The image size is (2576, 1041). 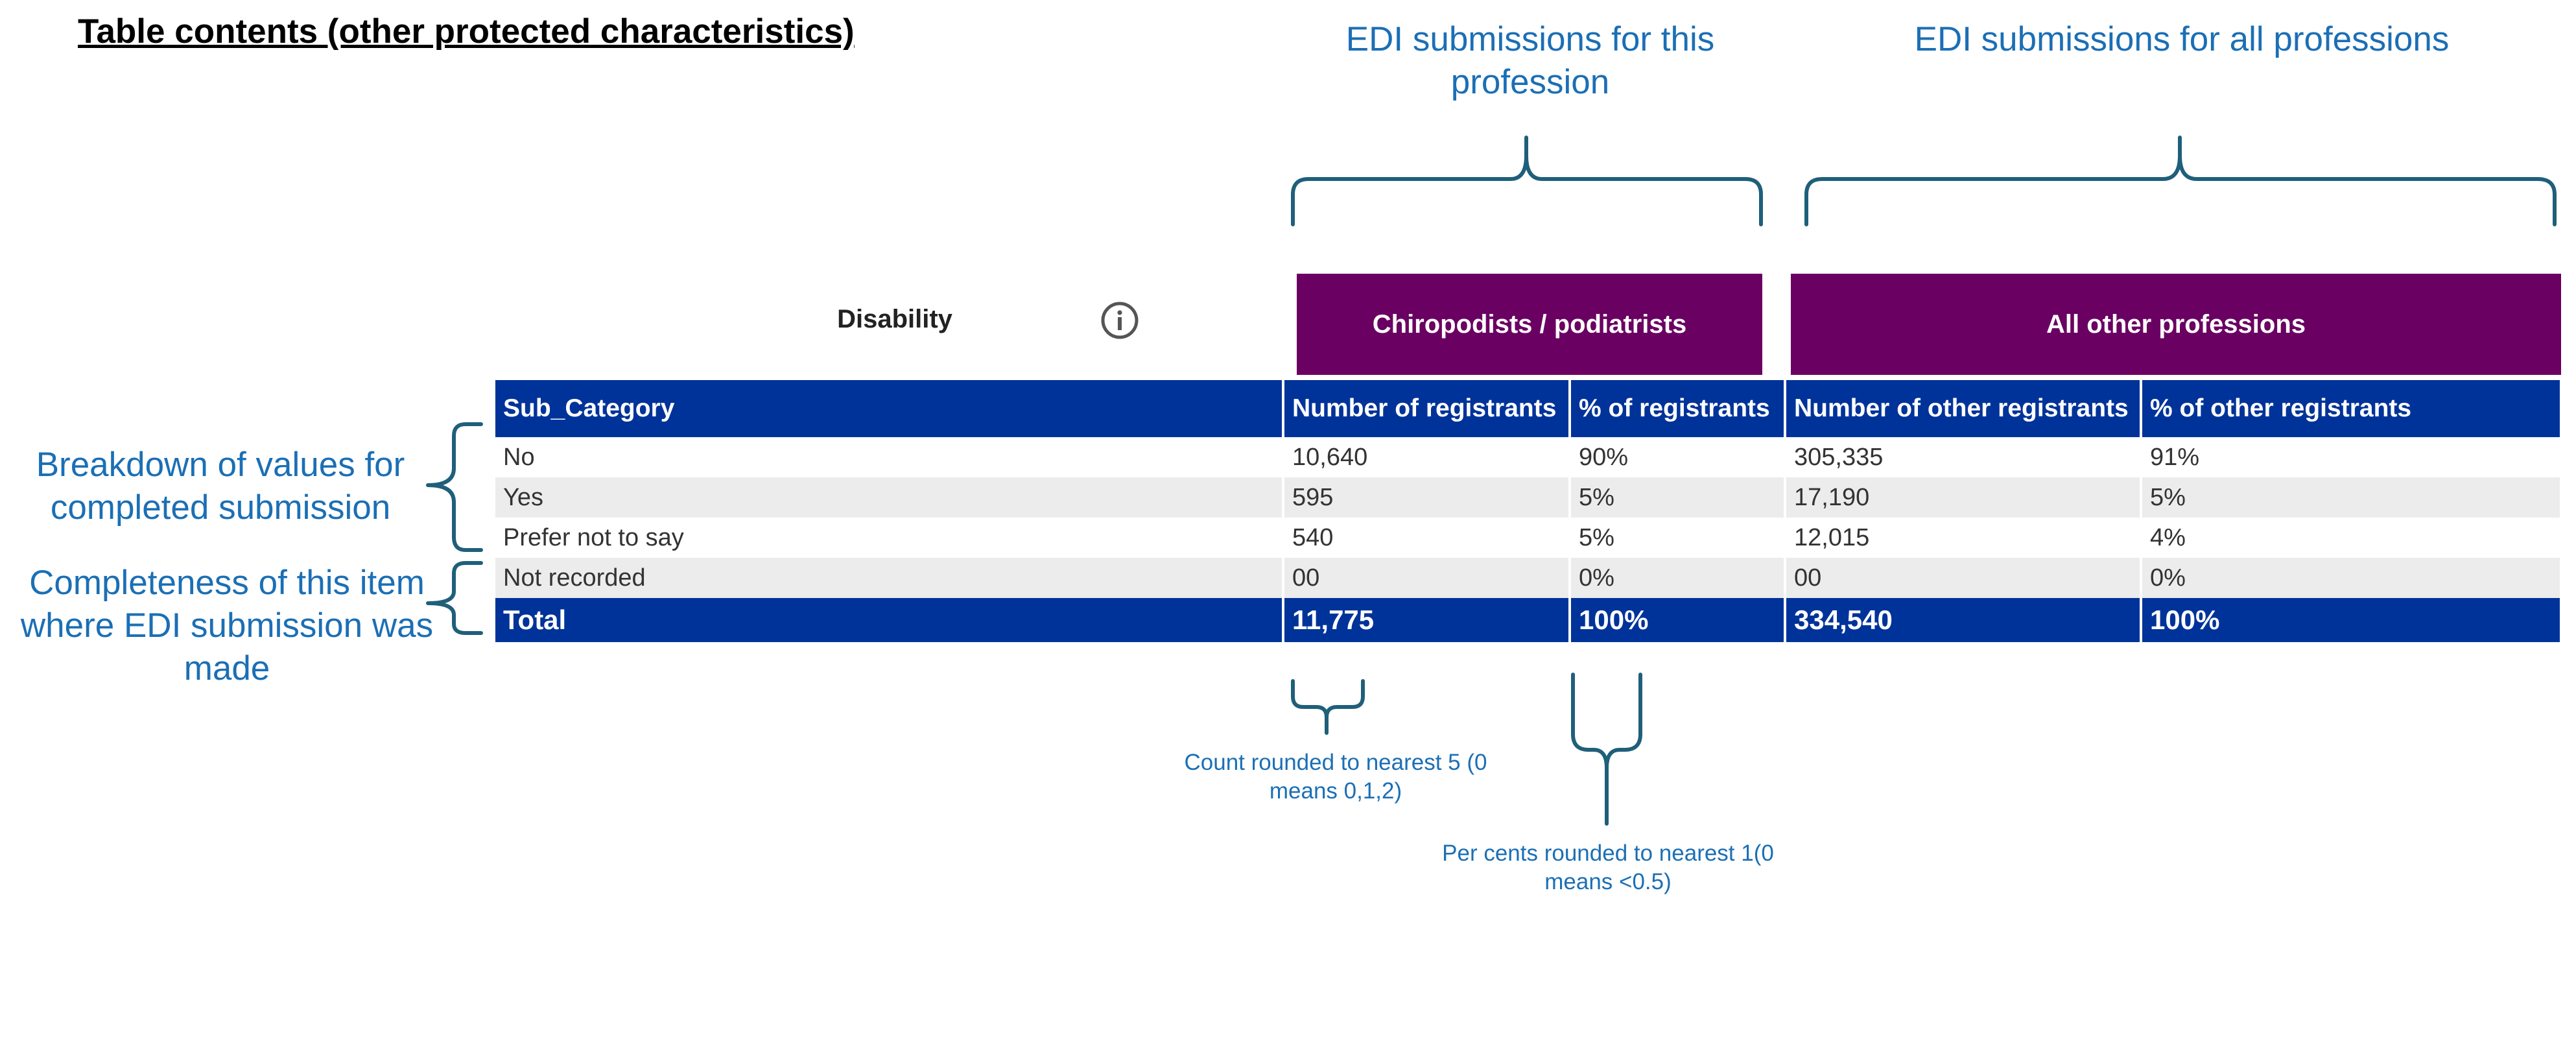 What do you see at coordinates (1529, 324) in the screenshot?
I see `header-this-profession: Chiropodists / podiatrists` at bounding box center [1529, 324].